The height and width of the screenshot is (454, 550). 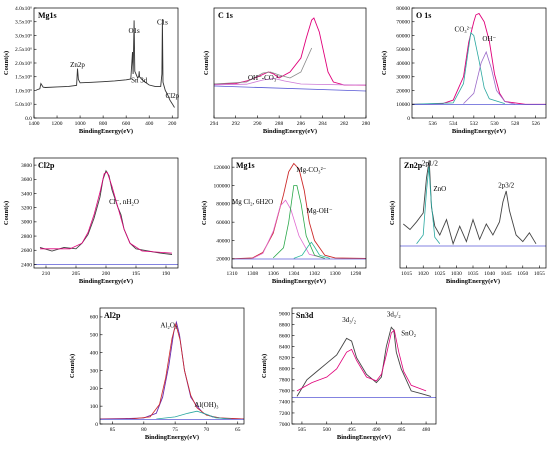 What do you see at coordinates (23, 78) in the screenshot?
I see `y-tick-label: 1.5x10⁶` at bounding box center [23, 78].